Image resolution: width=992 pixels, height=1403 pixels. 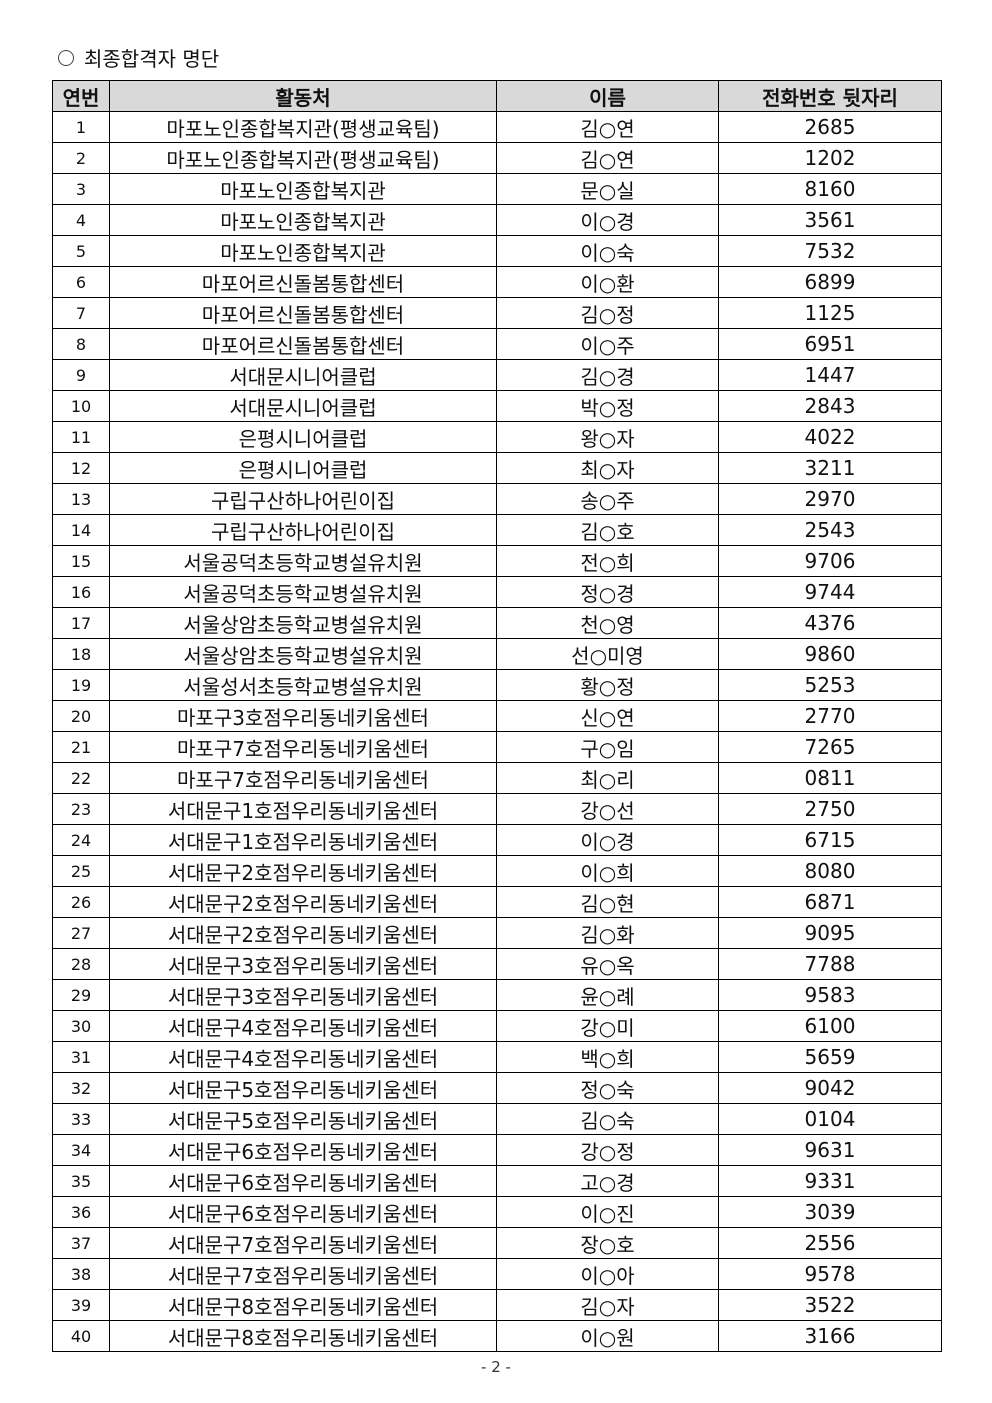 What do you see at coordinates (607, 406) in the screenshot?
I see `person-name: 박○정` at bounding box center [607, 406].